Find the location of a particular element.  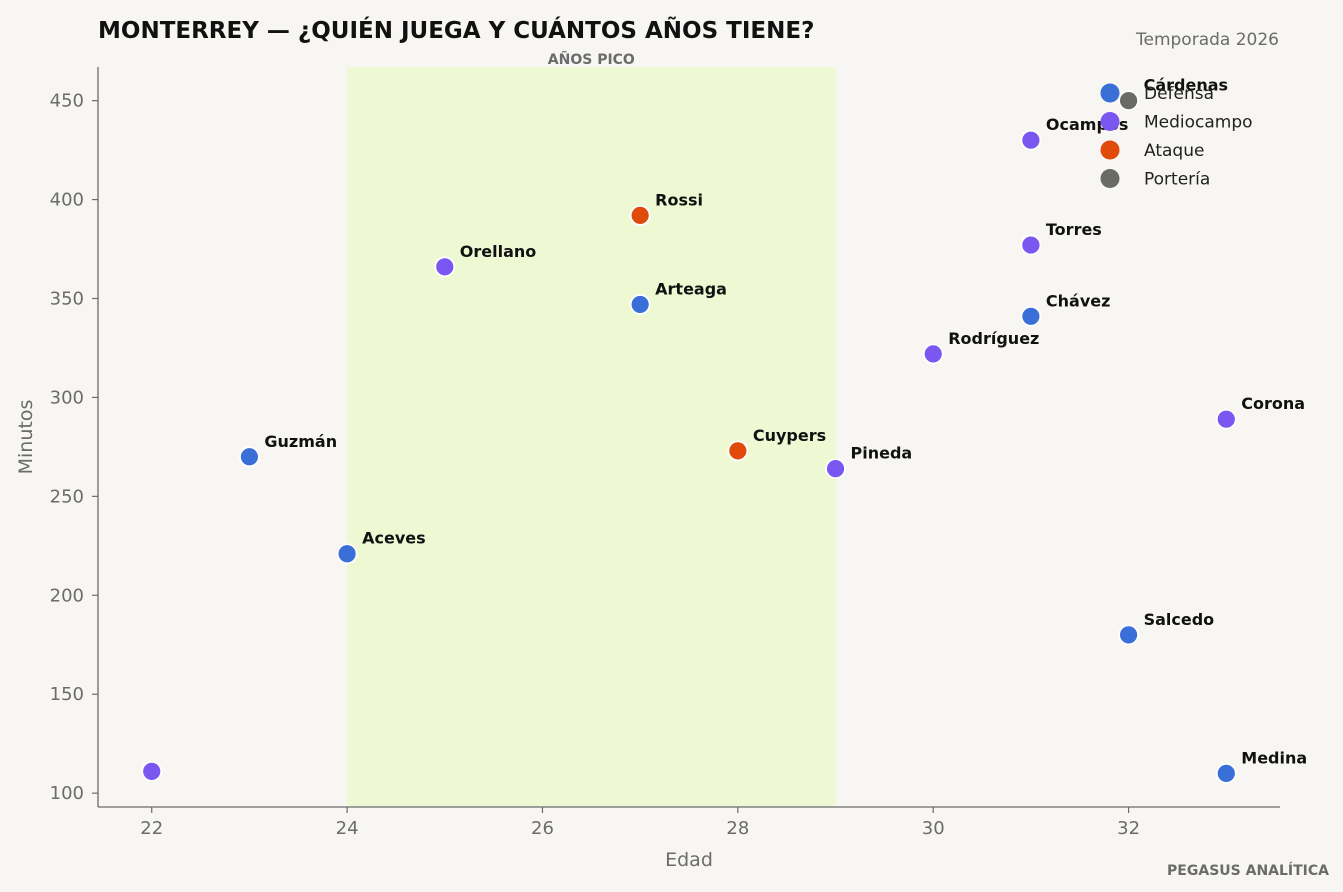

point-label: Aceves is located at coordinates (394, 538).